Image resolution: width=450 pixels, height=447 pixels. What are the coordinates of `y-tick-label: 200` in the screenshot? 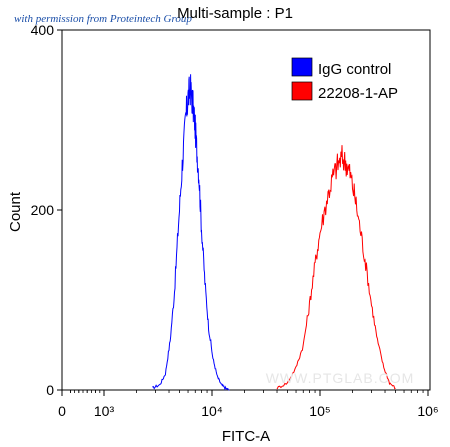 It's located at (43, 210).